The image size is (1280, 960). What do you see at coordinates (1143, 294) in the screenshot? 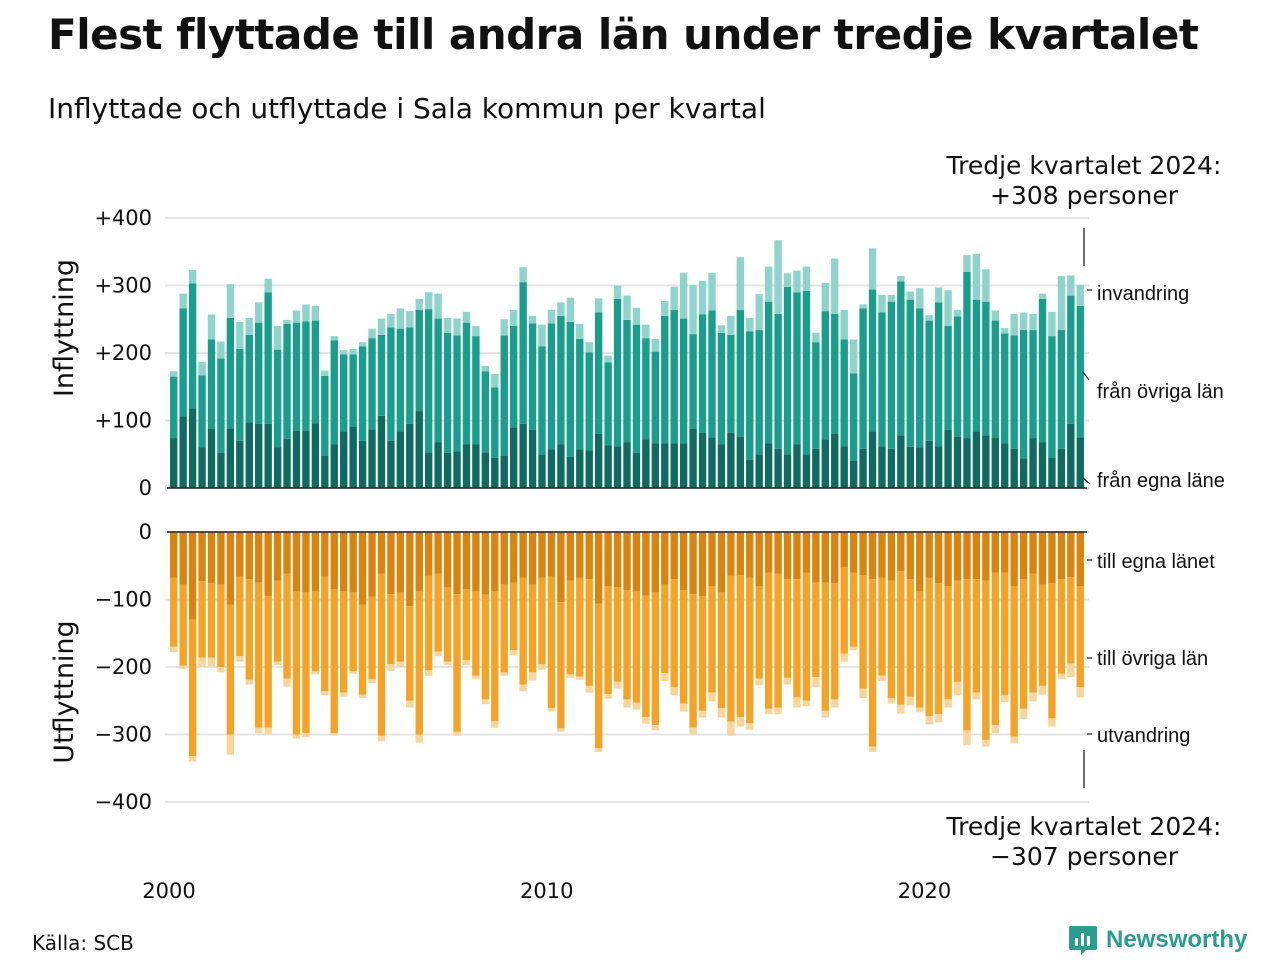
I see `inflow-legend-label: invandring` at bounding box center [1143, 294].